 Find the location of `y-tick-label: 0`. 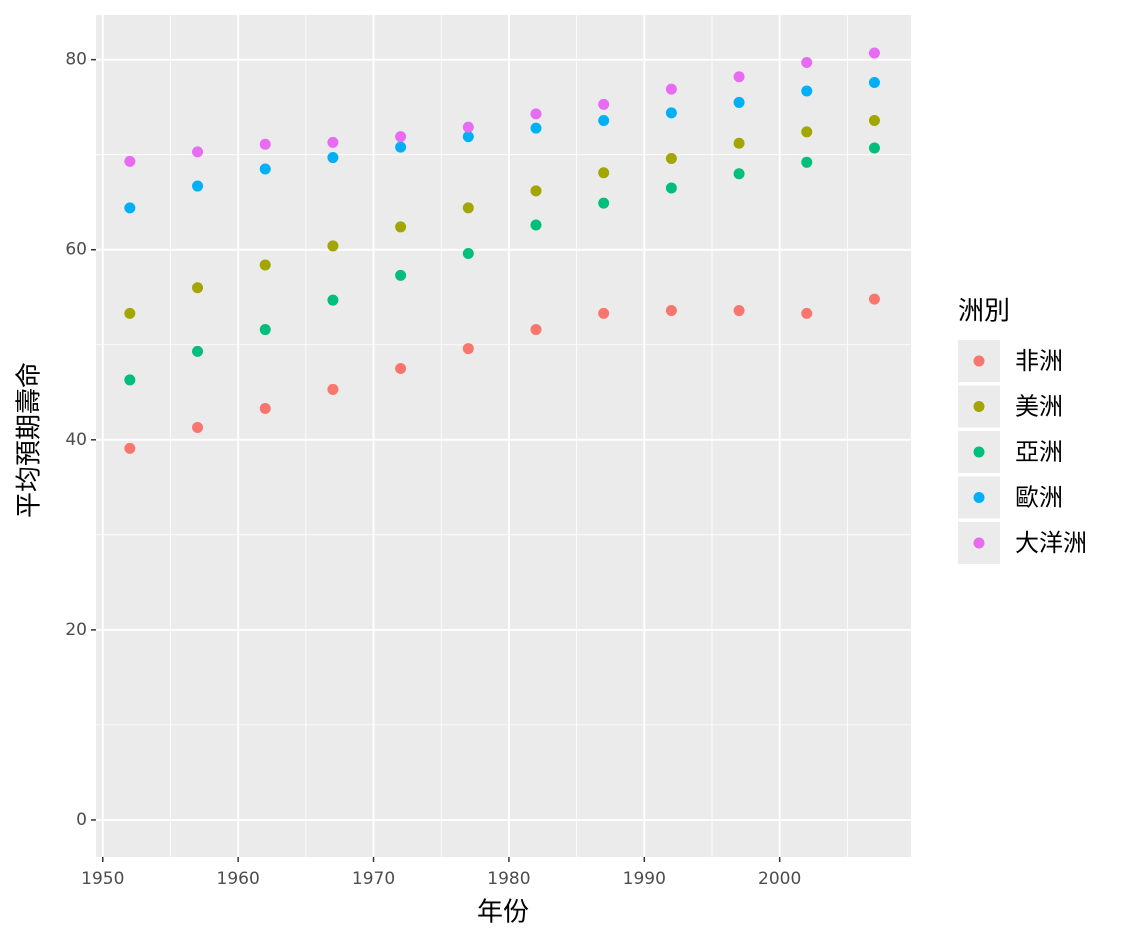

y-tick-label: 0 is located at coordinates (81, 820).